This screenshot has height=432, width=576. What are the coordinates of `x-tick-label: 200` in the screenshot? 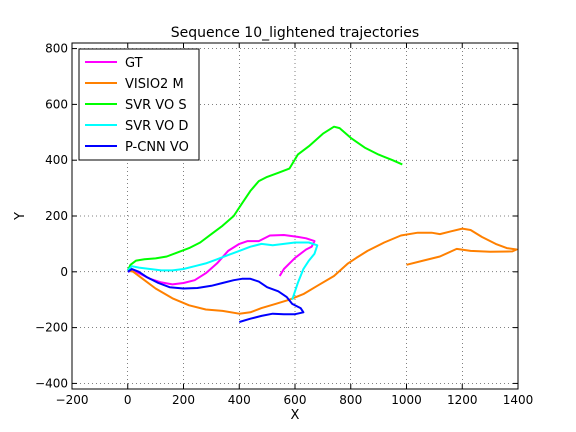 It's located at (183, 400).